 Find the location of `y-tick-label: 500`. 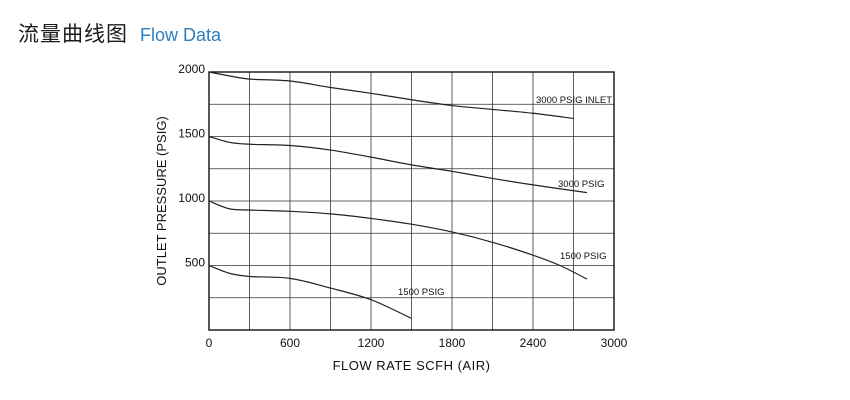

y-tick-label: 500 is located at coordinates (195, 263).